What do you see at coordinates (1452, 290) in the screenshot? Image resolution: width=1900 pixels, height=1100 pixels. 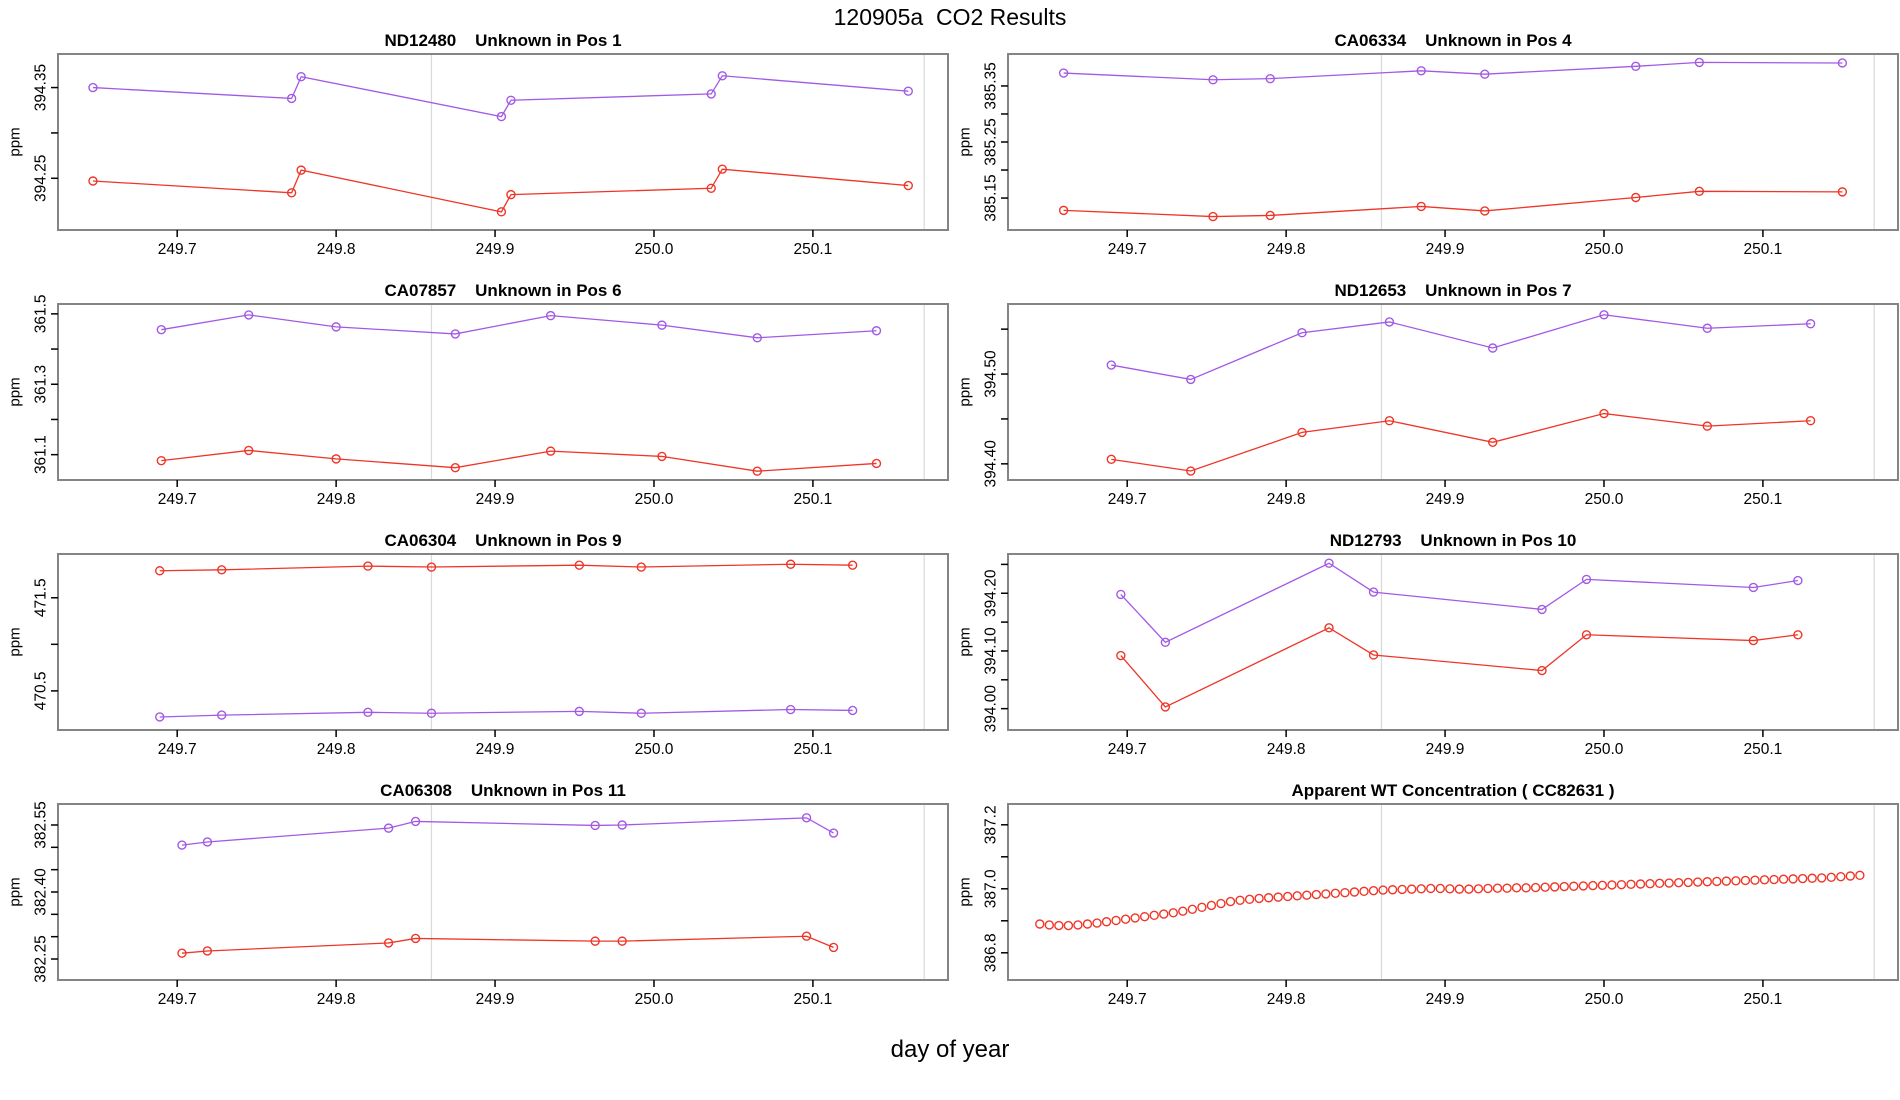 I see `plot-title: ND12653 Unknown in Pos 7` at bounding box center [1452, 290].